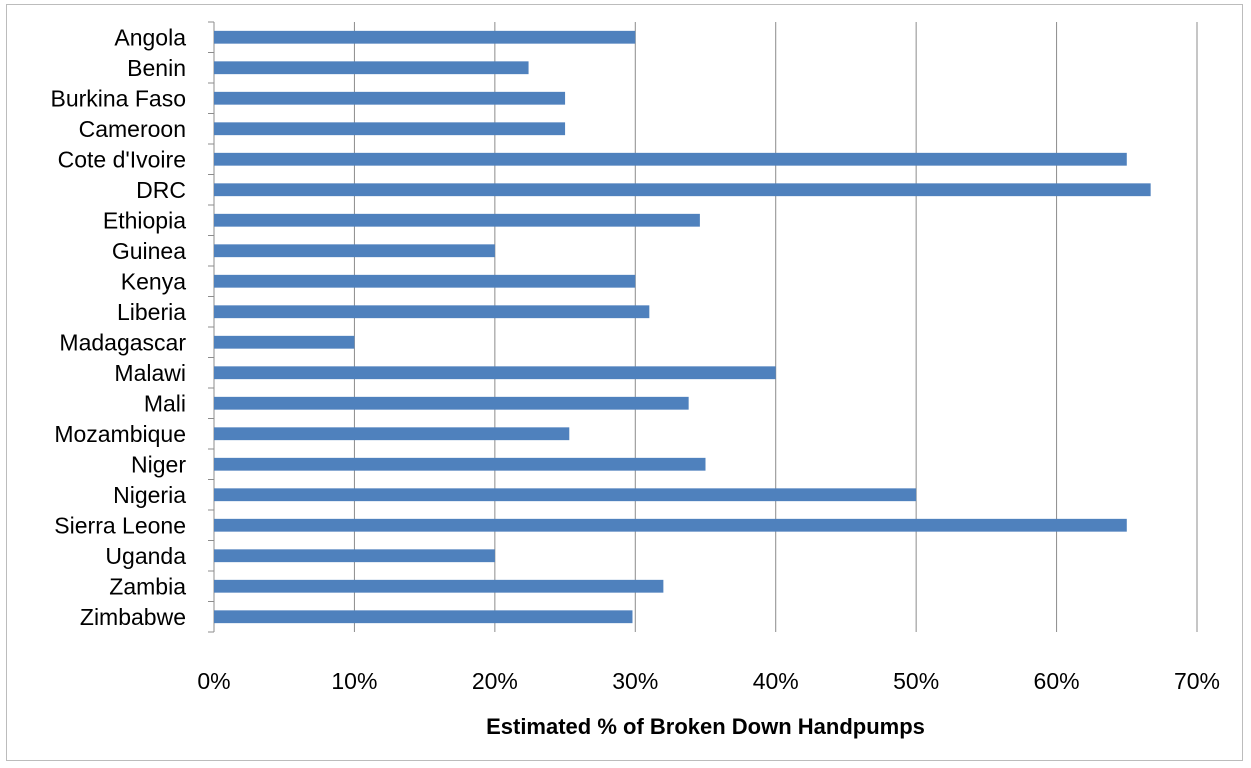 This screenshot has height=768, width=1251. What do you see at coordinates (705, 726) in the screenshot?
I see `x-axis-title: Estimated % of Broken Down Handpumps` at bounding box center [705, 726].